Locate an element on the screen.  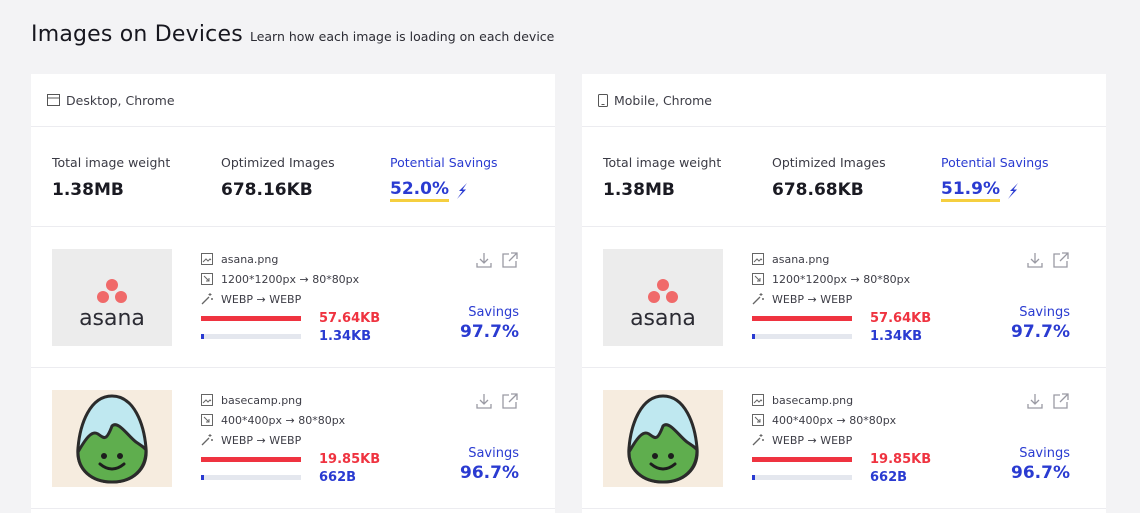
original-size-row: 57.64KB is located at coordinates (296, 318).